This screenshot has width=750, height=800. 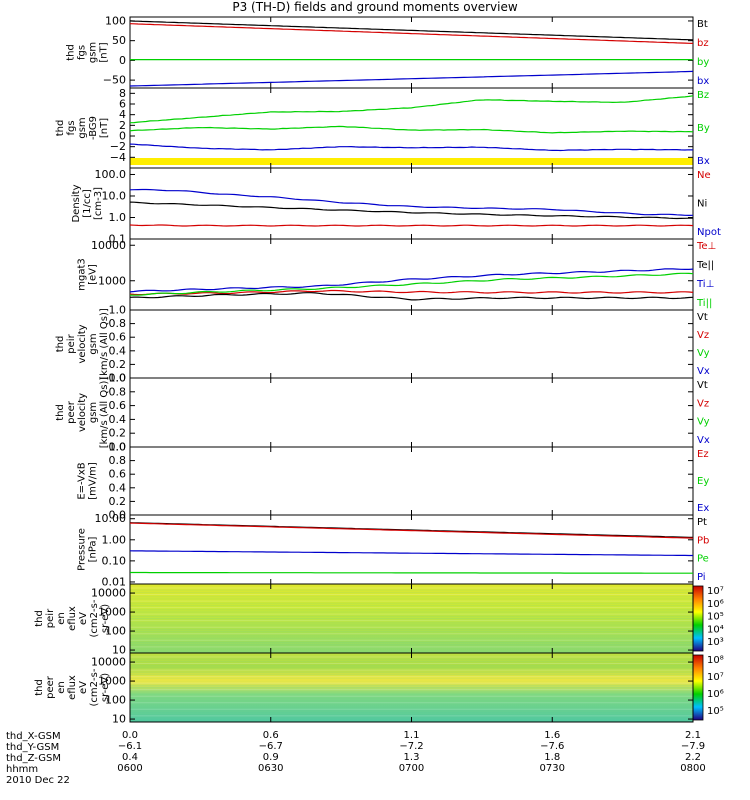 What do you see at coordinates (552, 768) in the screenshot?
I see `time-axis-value: 0730` at bounding box center [552, 768].